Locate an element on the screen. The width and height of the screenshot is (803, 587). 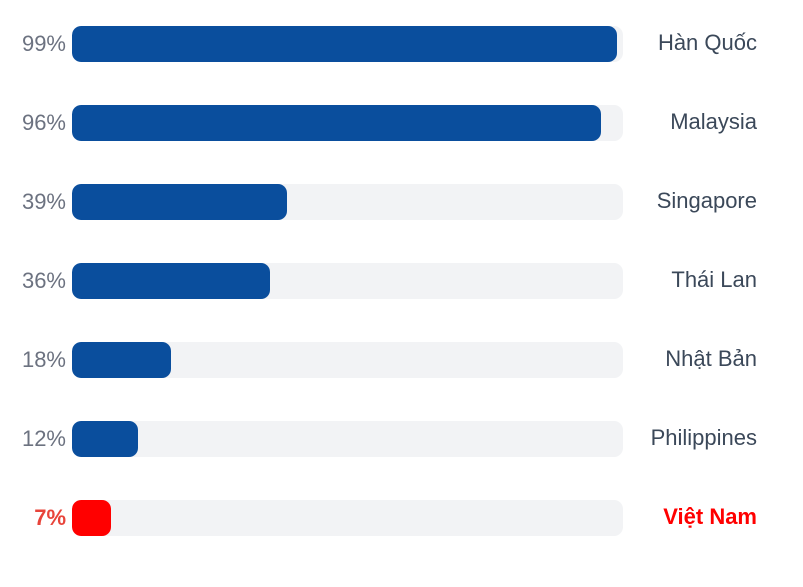
value-label: 99% is located at coordinates (43, 43).